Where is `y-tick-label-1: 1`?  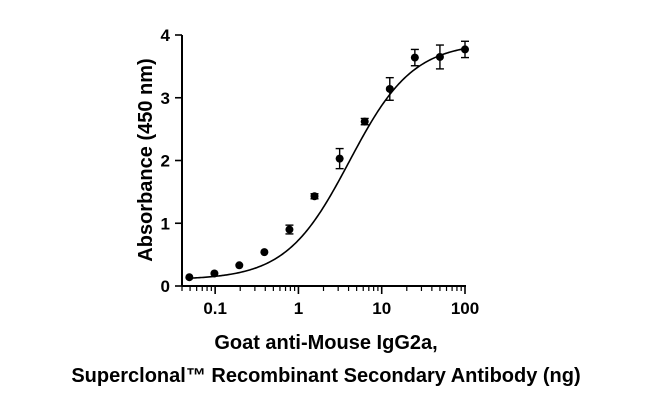
y-tick-label-1: 1 is located at coordinates (165, 223).